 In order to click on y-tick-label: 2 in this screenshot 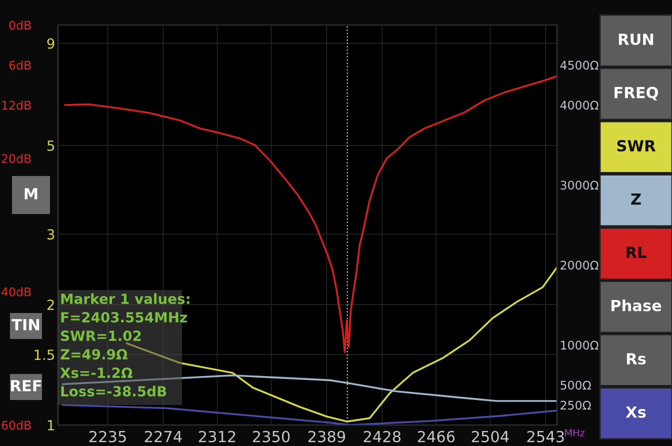, I will do `click(50, 305)`.